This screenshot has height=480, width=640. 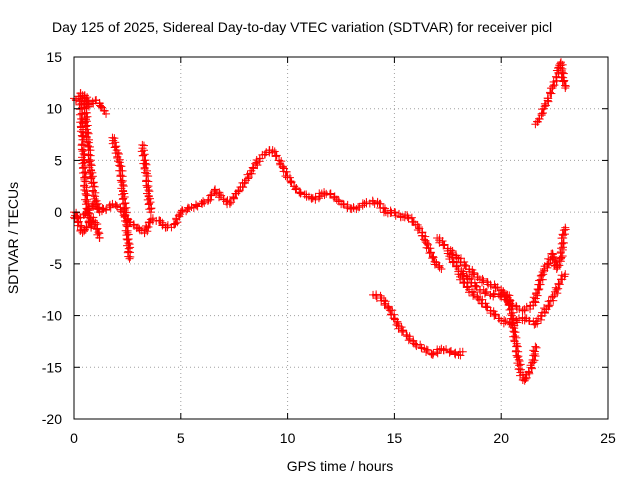 I want to click on x-tick-label: 20, so click(x=501, y=438).